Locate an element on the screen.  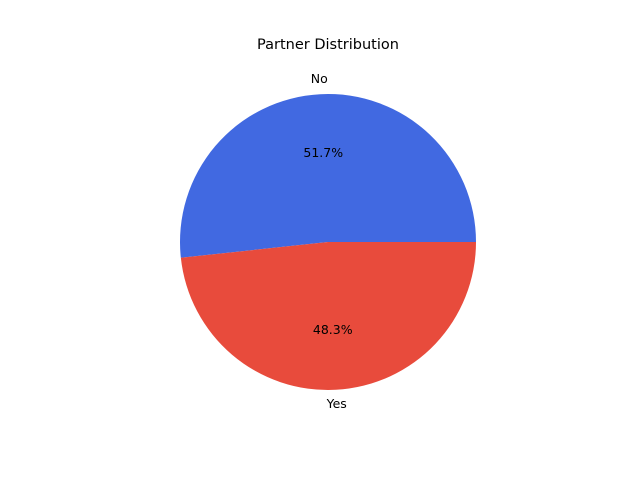
slice-percent-no: 51.7% is located at coordinates (323, 152).